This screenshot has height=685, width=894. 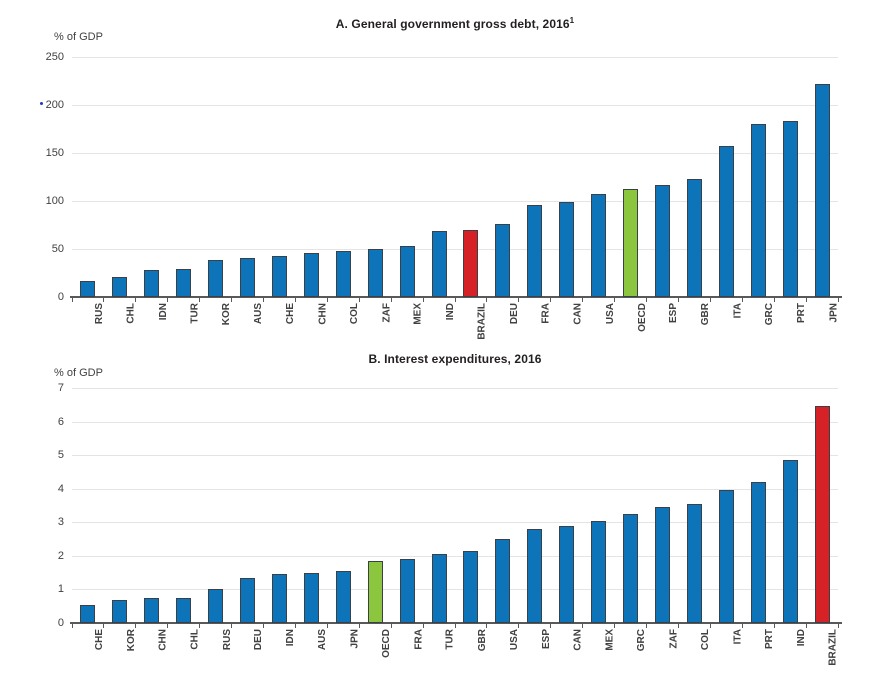 What do you see at coordinates (770, 639) in the screenshot?
I see `x-axis-label-prt: PRT` at bounding box center [770, 639].